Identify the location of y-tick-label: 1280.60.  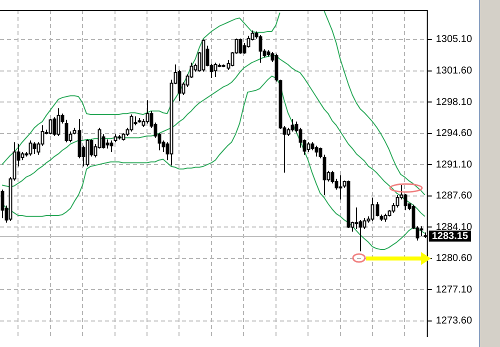
(454, 258).